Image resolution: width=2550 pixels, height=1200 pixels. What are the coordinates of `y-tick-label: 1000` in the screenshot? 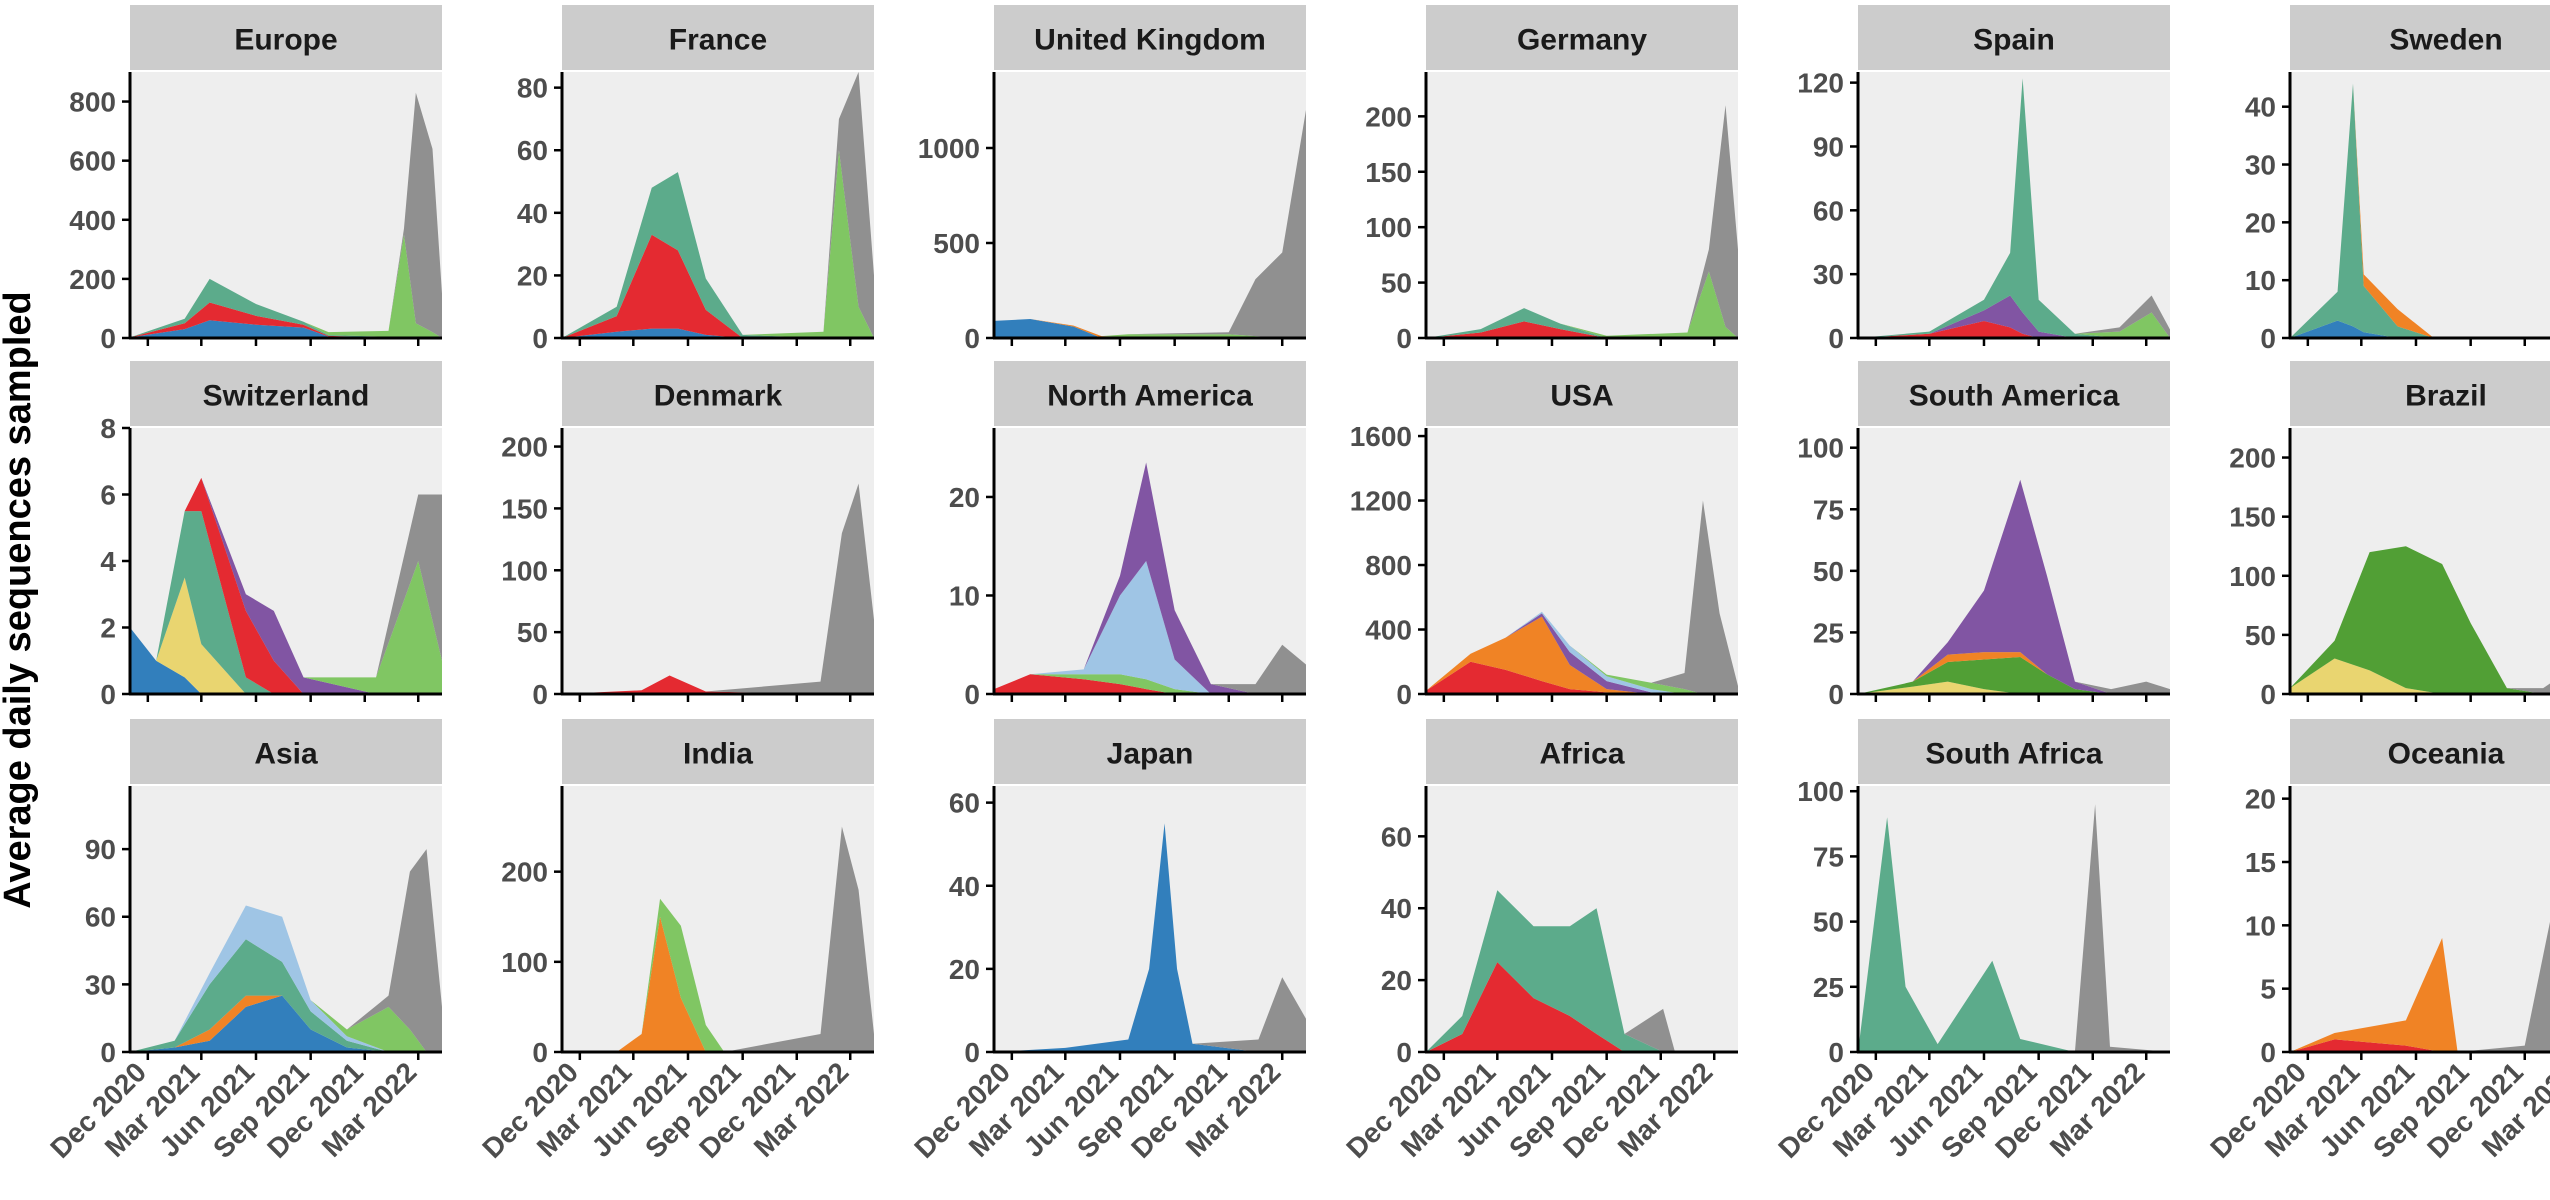 It's located at (949, 148).